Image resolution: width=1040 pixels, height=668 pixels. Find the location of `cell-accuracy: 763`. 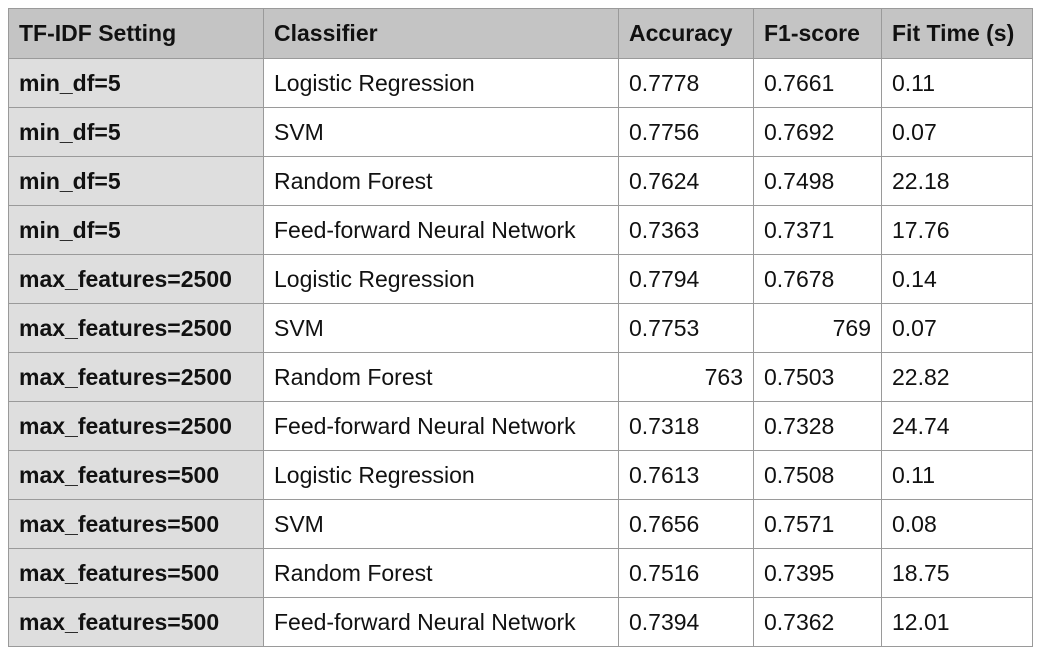

cell-accuracy: 763 is located at coordinates (686, 377).